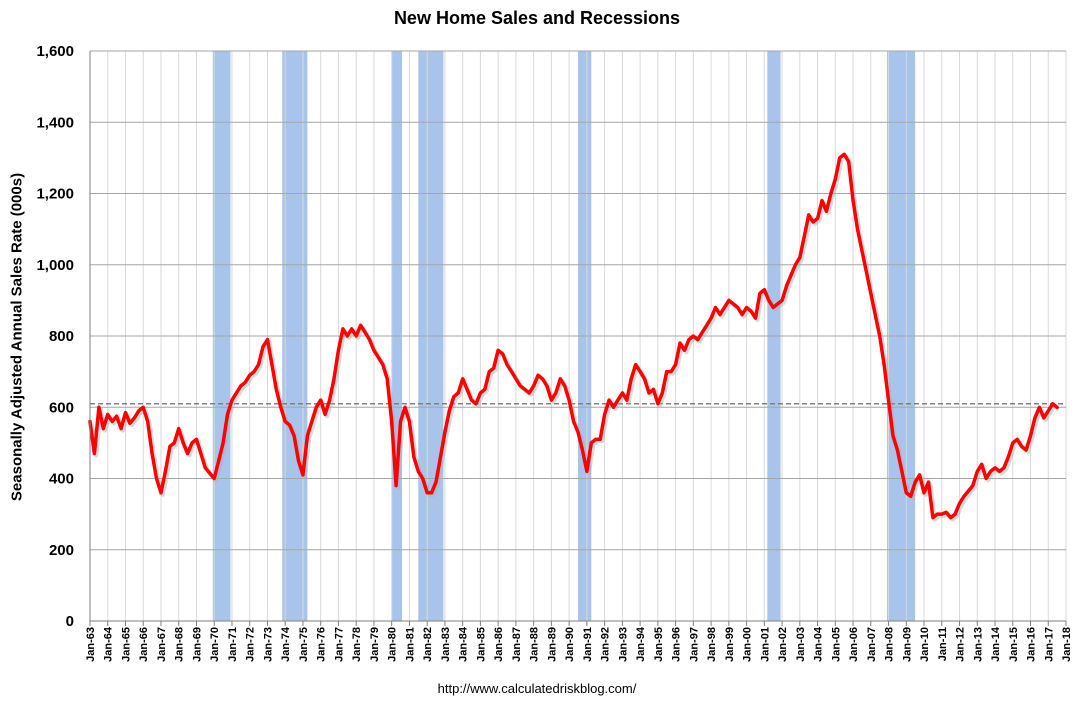 The image size is (1074, 706). Describe the element at coordinates (694, 644) in the screenshot. I see `x-tick-label: Jan-97` at that location.